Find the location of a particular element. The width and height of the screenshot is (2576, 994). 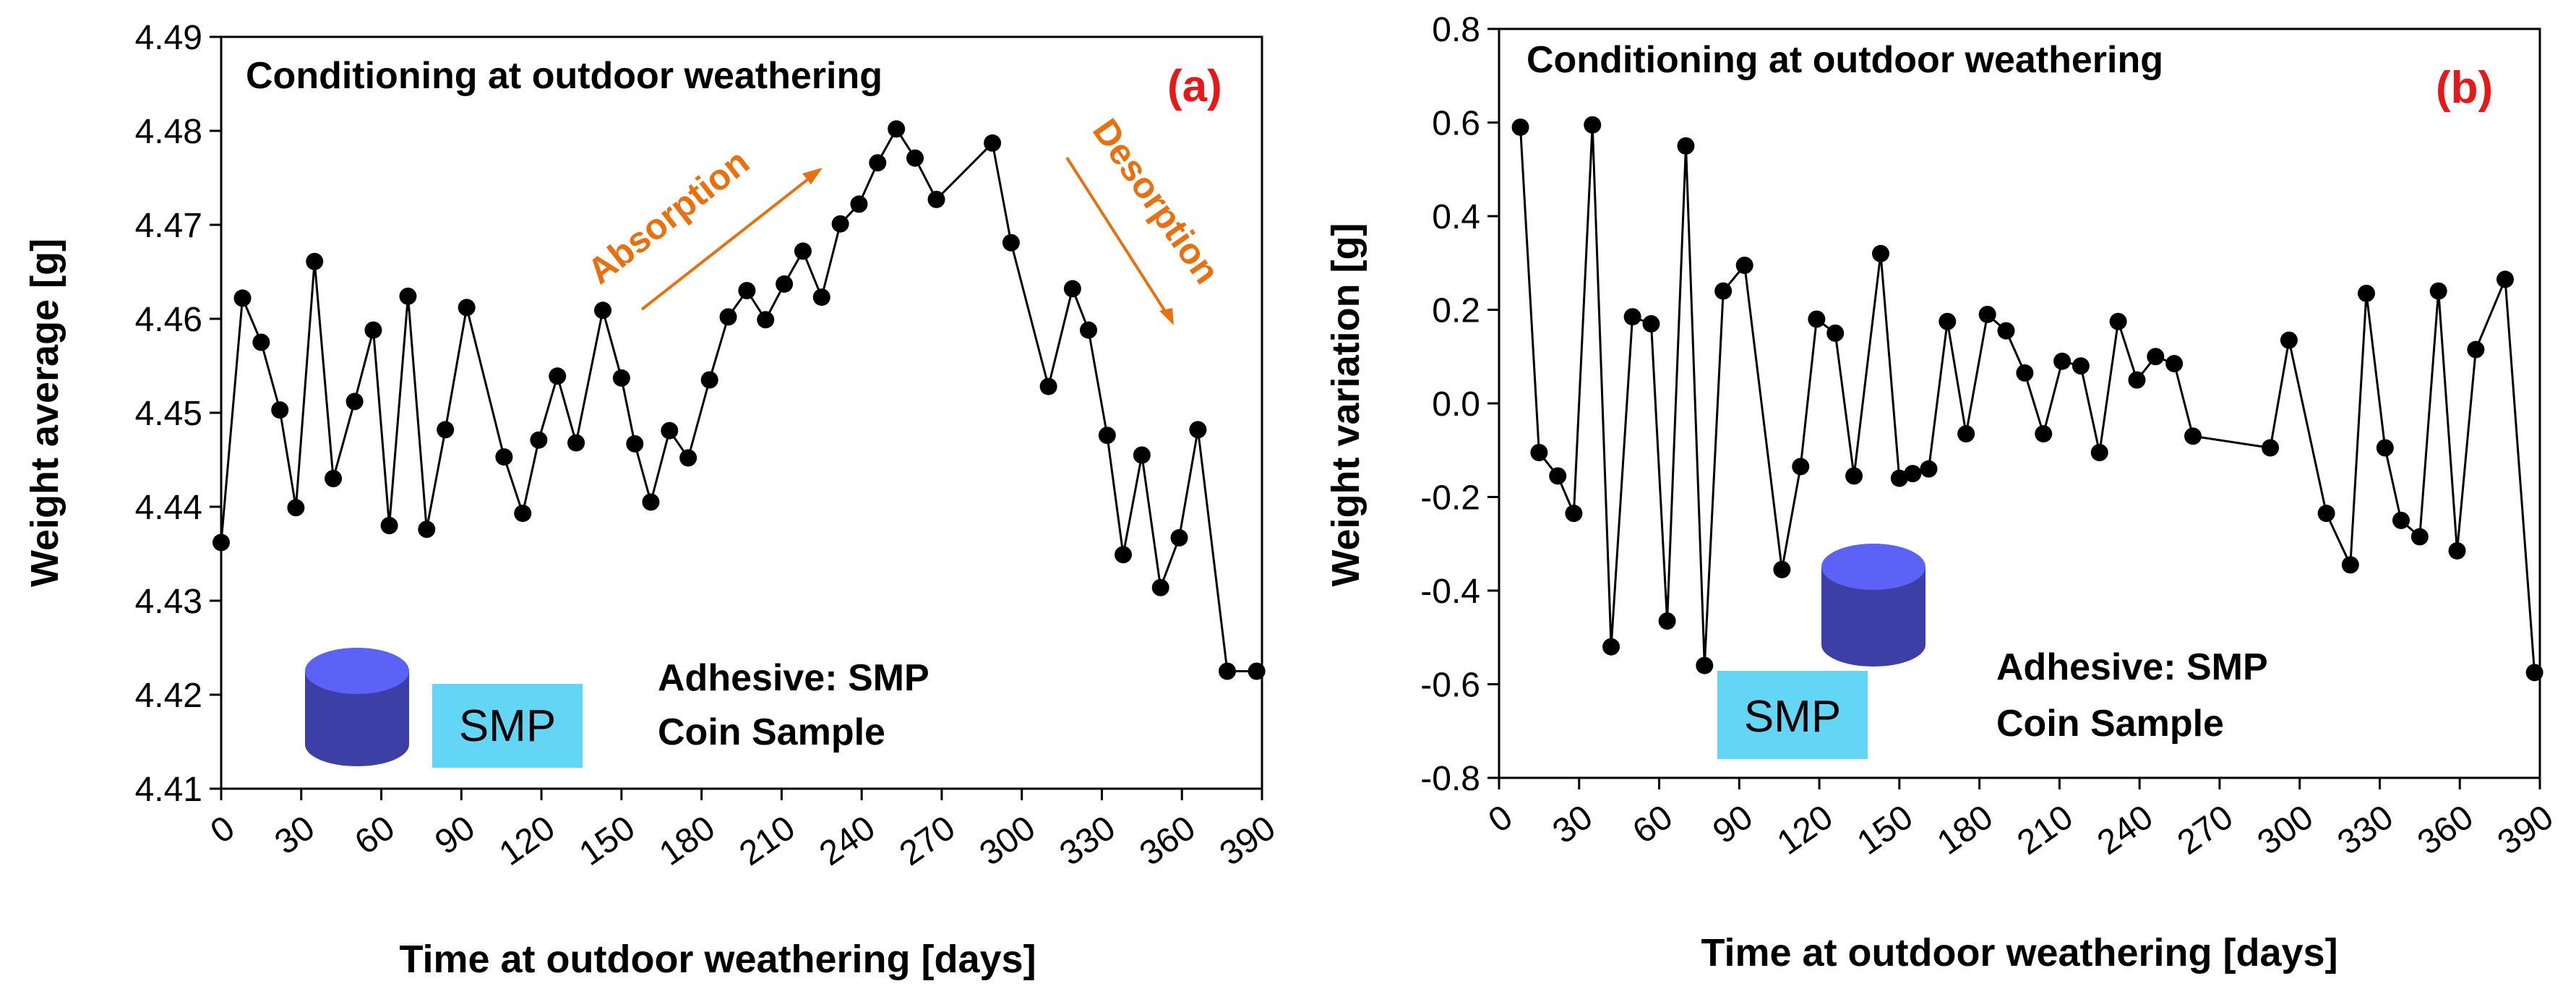

panel-b-x-axis: 0 30 60 90 120 150 180 210 240 270 300 330 360 390 is located at coordinates (2021, 820).